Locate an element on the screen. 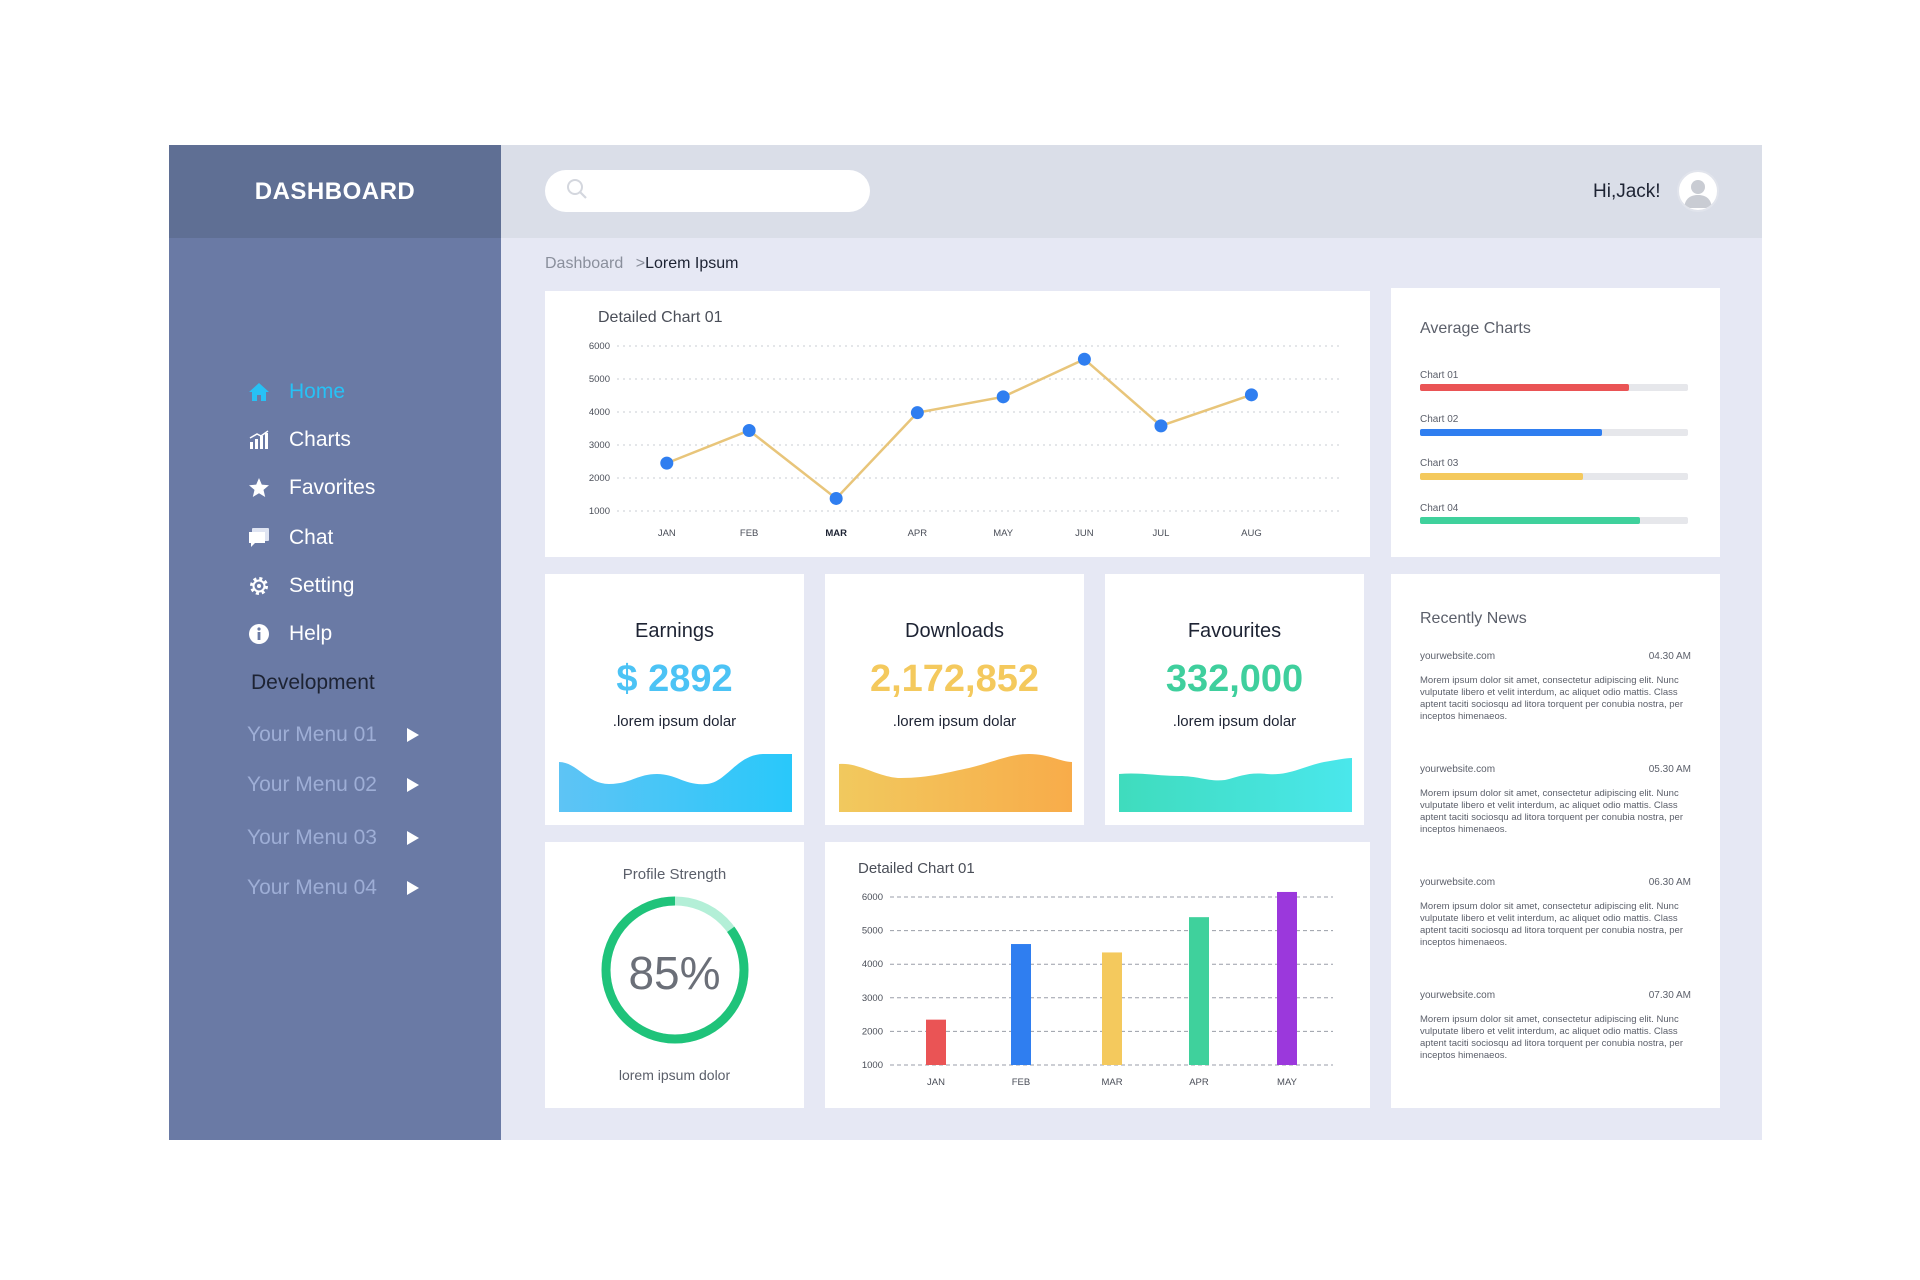  search-box is located at coordinates (707, 191).